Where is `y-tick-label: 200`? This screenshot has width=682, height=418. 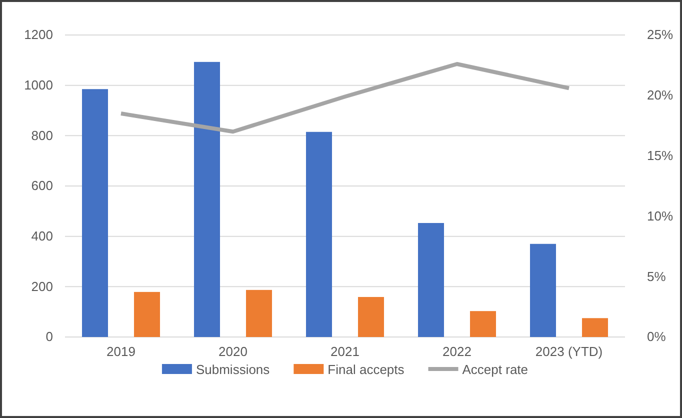
y-tick-label: 200 is located at coordinates (42, 286).